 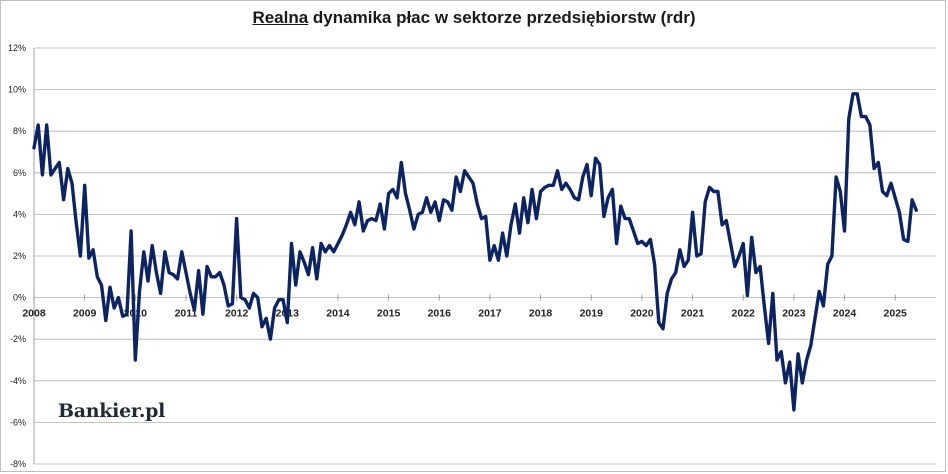 I want to click on x-tick-label: 2021, so click(x=693, y=314).